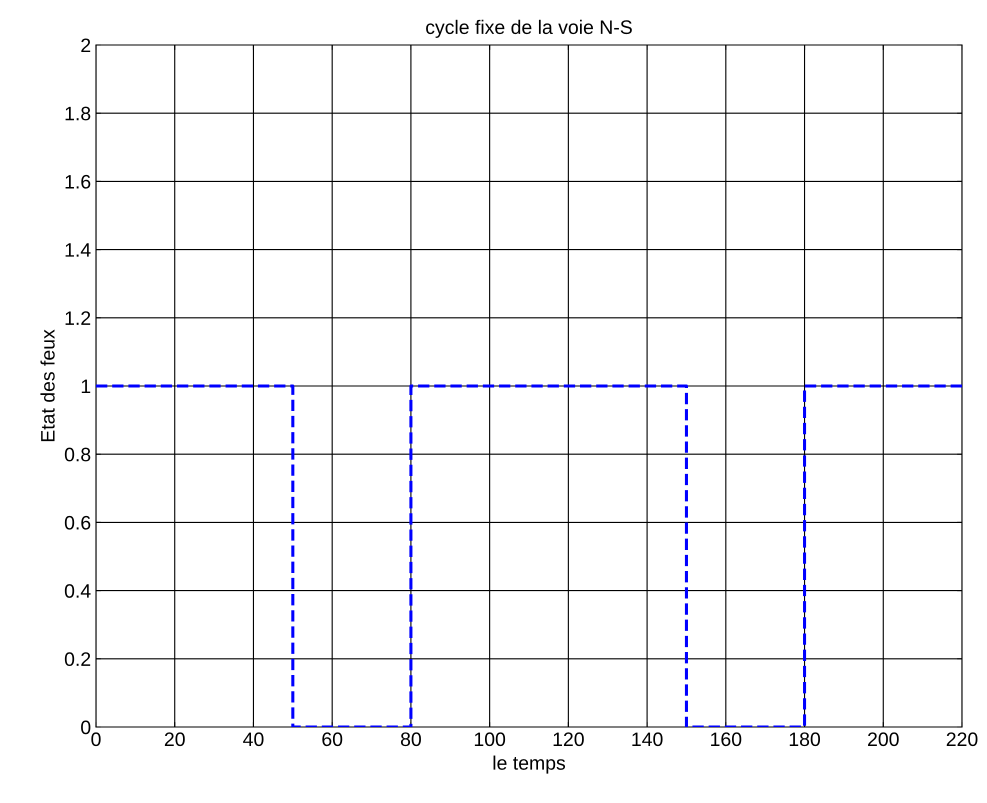 This screenshot has height=803, width=987. Describe the element at coordinates (78, 250) in the screenshot. I see `y-tick-label: 1.4` at that location.